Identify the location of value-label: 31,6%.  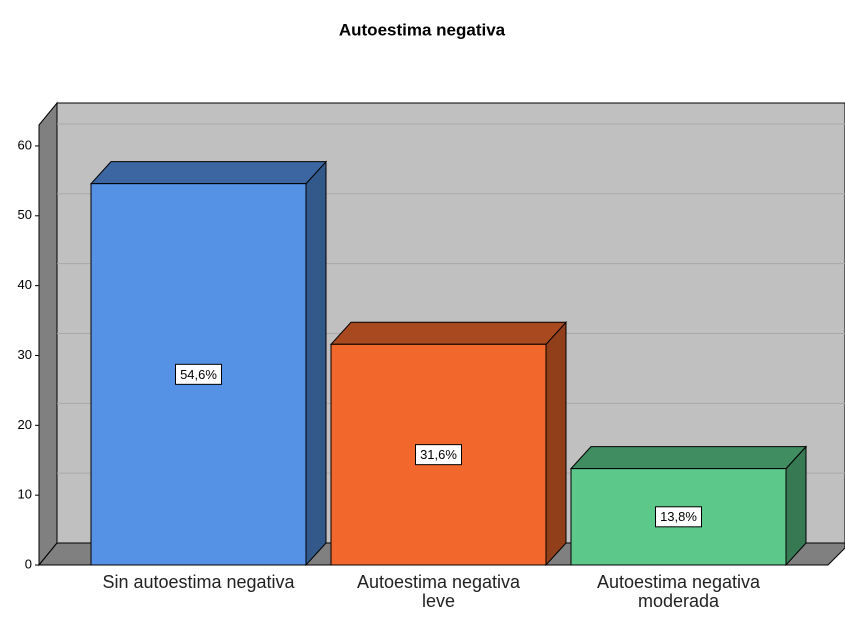
(438, 454).